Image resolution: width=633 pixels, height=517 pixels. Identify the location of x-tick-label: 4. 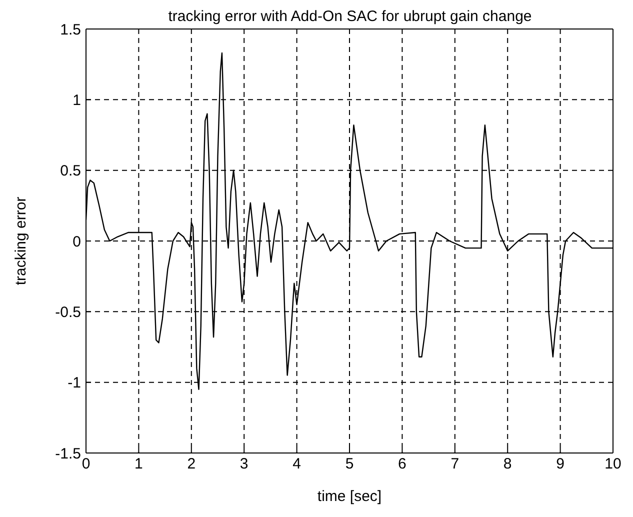
(296, 464).